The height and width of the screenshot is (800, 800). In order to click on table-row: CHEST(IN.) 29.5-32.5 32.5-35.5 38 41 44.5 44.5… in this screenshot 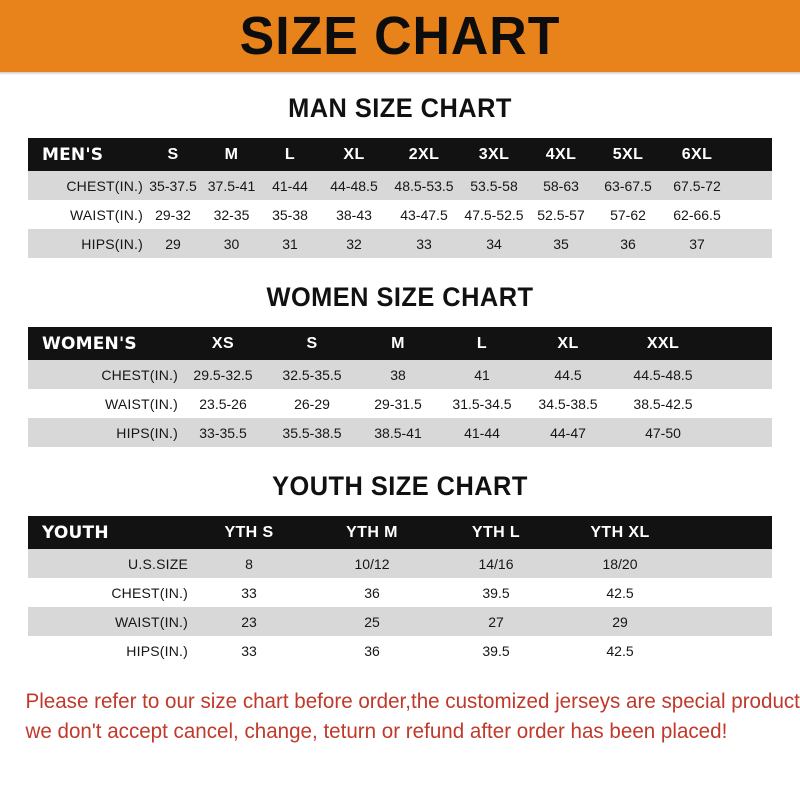, I will do `click(400, 374)`.